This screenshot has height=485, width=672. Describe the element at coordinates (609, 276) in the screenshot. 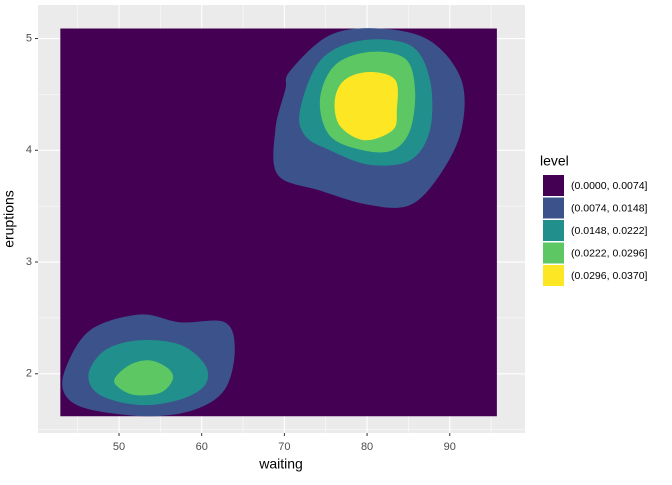

I see `legend-label: (0.0296, 0.0370]` at that location.